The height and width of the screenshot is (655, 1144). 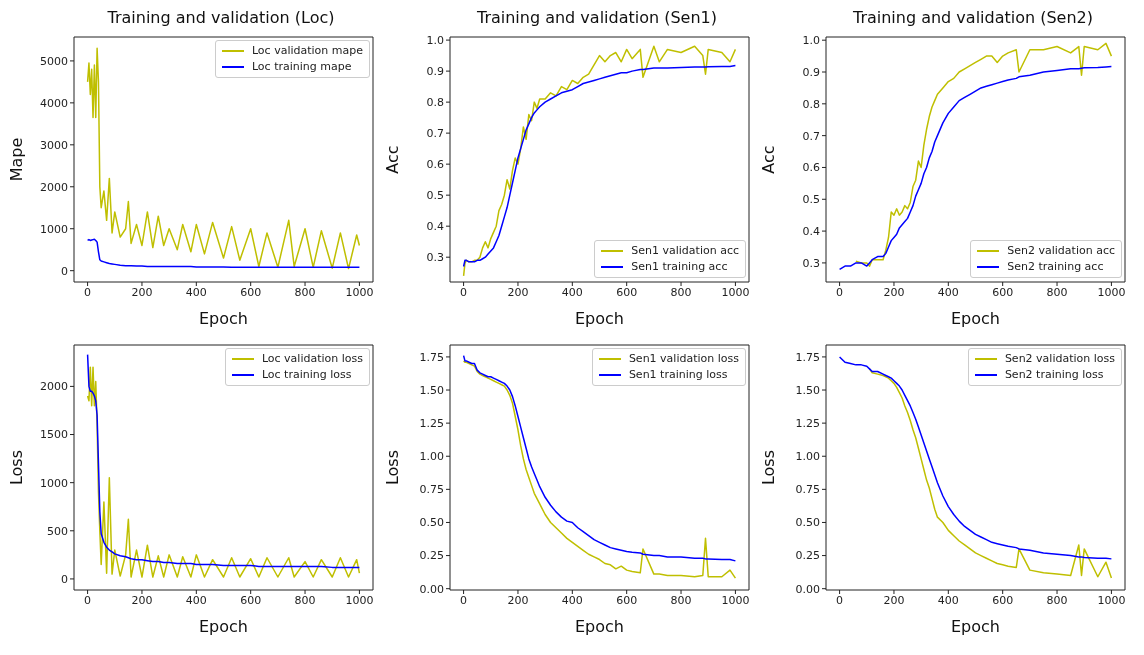 I want to click on legend-label: Sen1 validation loss, so click(x=683, y=359).